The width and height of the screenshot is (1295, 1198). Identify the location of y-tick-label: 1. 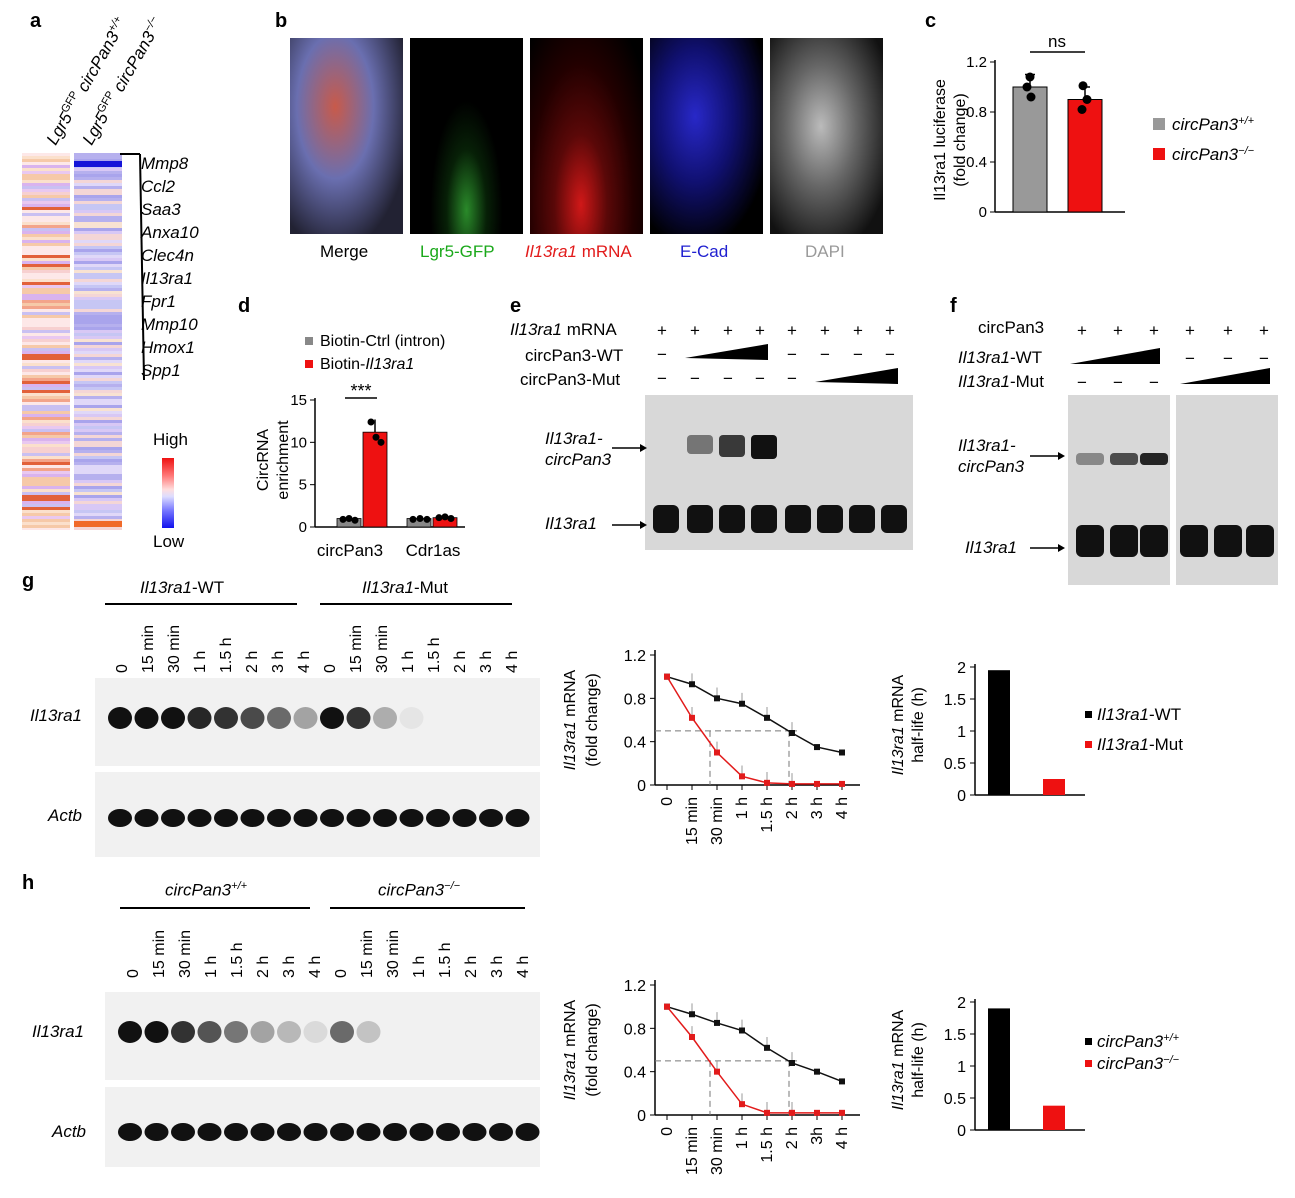
(961, 1067).